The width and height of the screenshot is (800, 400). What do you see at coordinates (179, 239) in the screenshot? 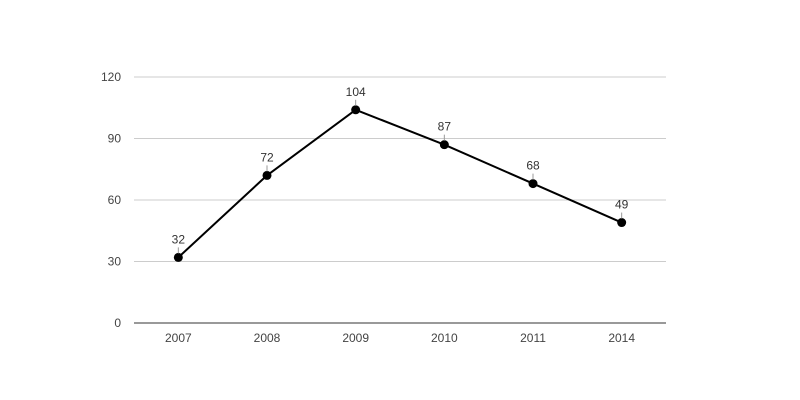
I see `data-label: 32` at bounding box center [179, 239].